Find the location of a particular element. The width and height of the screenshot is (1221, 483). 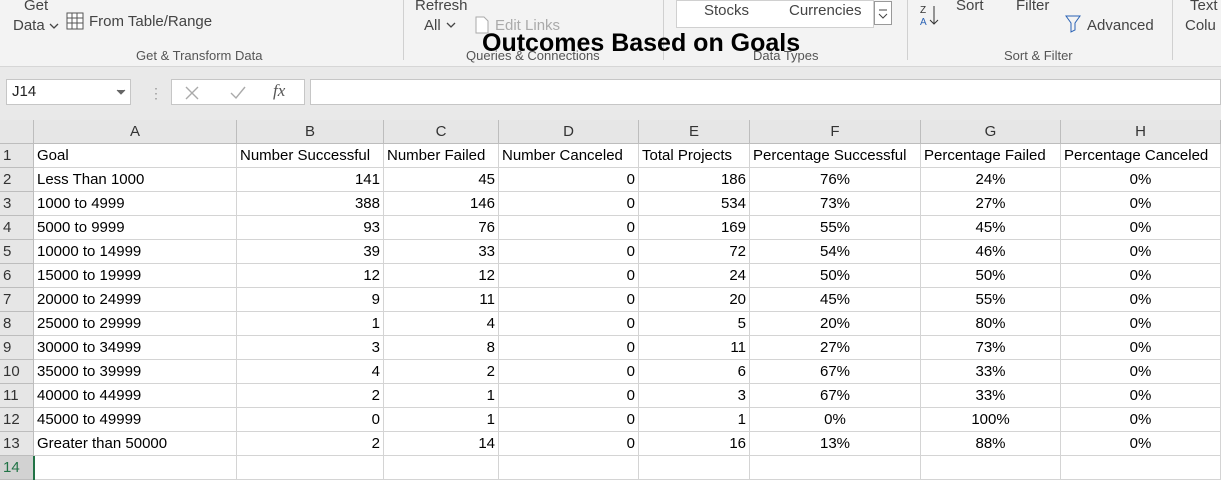

text-to-columns-button: Text is located at coordinates (1204, 7).